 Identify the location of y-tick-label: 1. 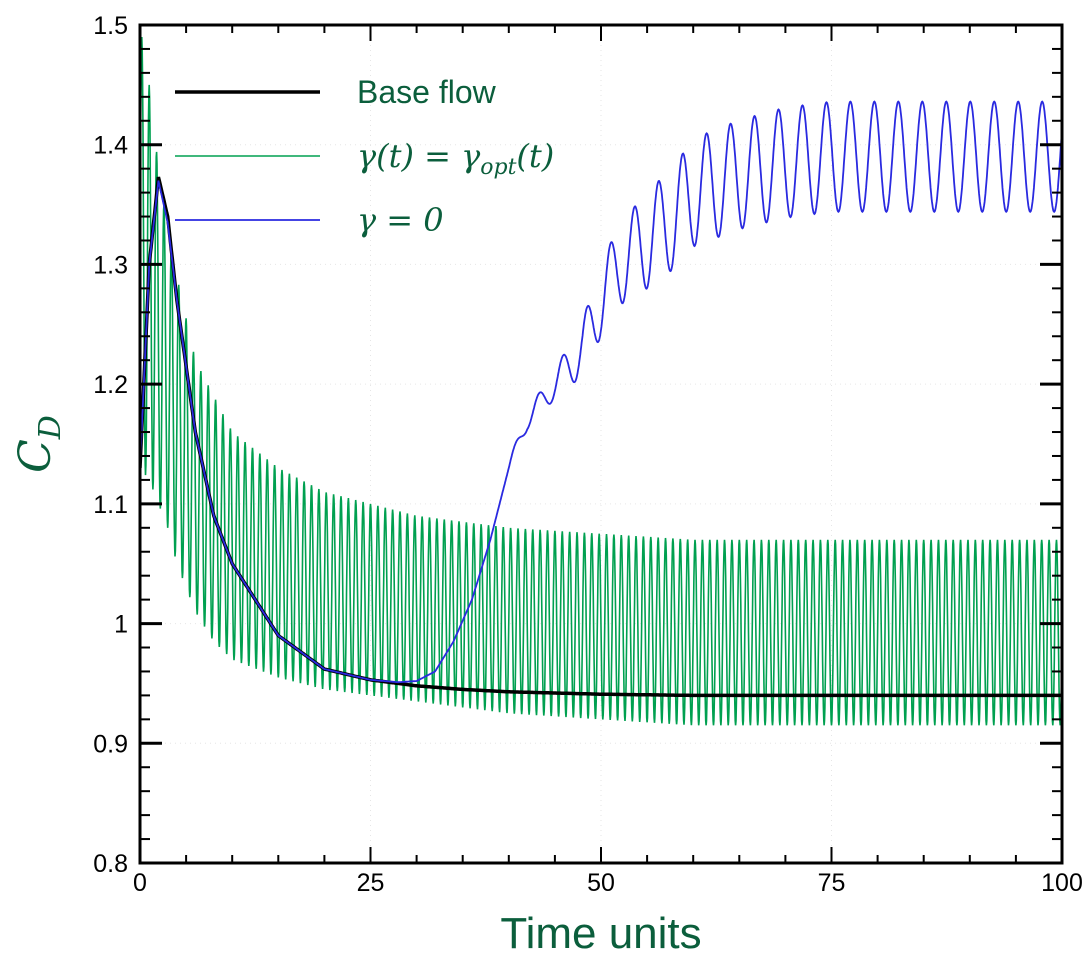
(121, 625).